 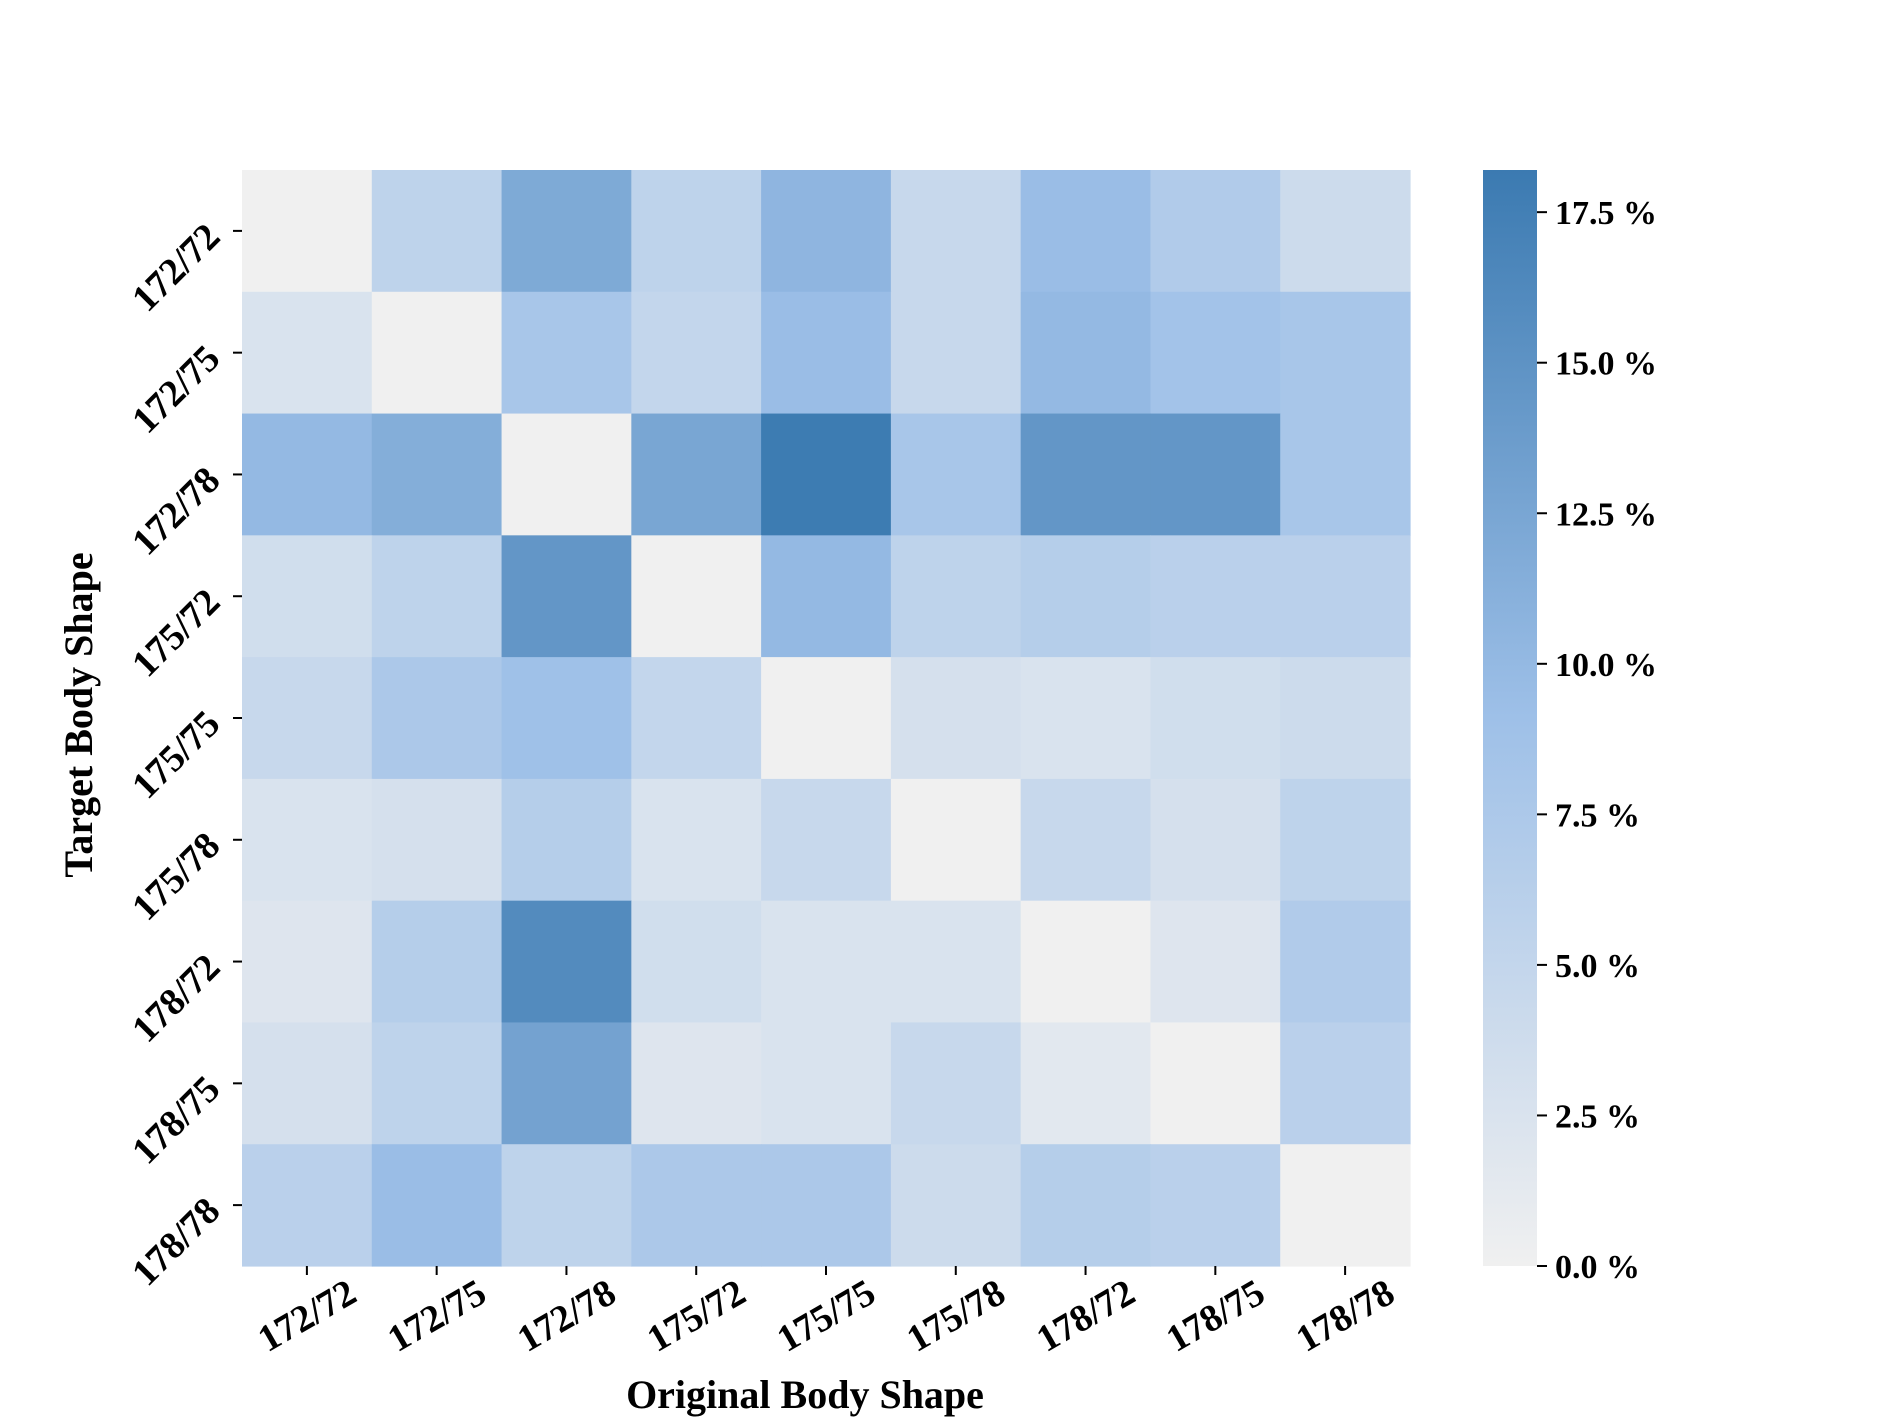 What do you see at coordinates (78, 714) in the screenshot?
I see `y-axis-label: Target Body Shape` at bounding box center [78, 714].